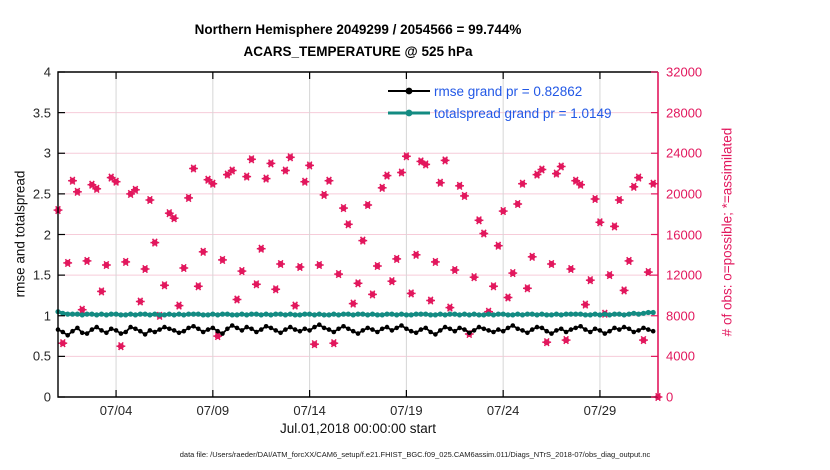 This screenshot has width=830, height=470. What do you see at coordinates (503, 410) in the screenshot?
I see `x-tick-label: 07/24` at bounding box center [503, 410].